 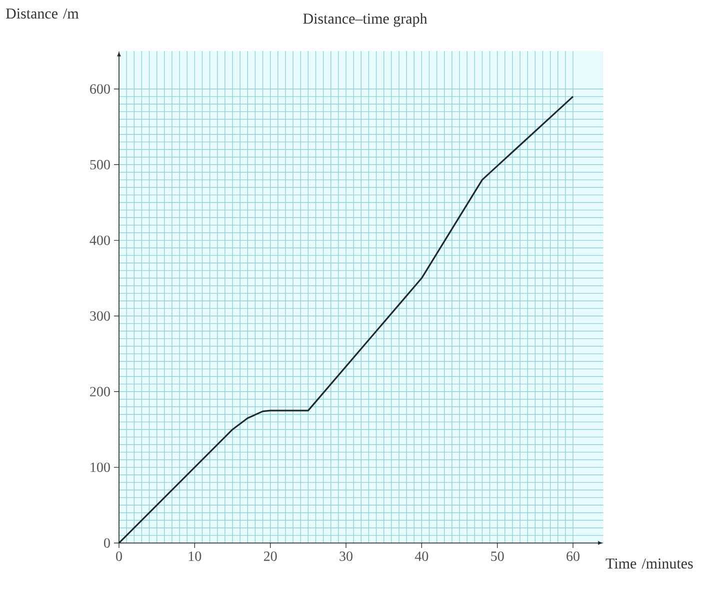 I want to click on x-tick-label: 40, so click(x=421, y=556).